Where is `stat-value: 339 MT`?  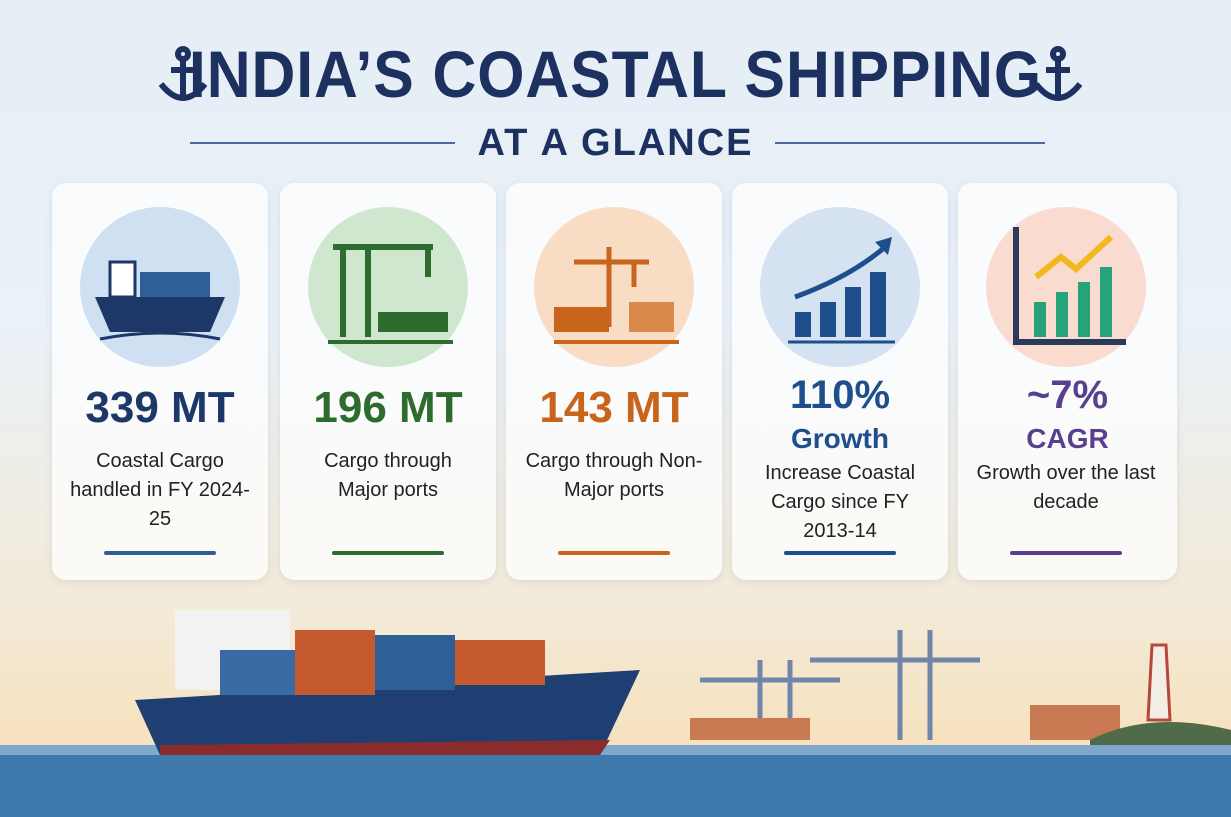
stat-value: 339 MT is located at coordinates (160, 407).